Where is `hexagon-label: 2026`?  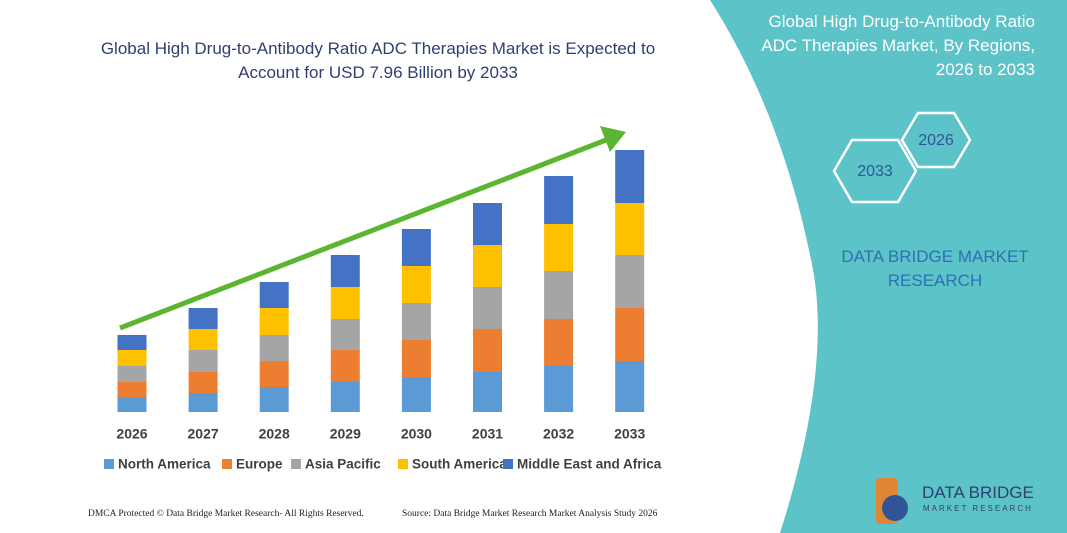
hexagon-label: 2026 is located at coordinates (936, 140).